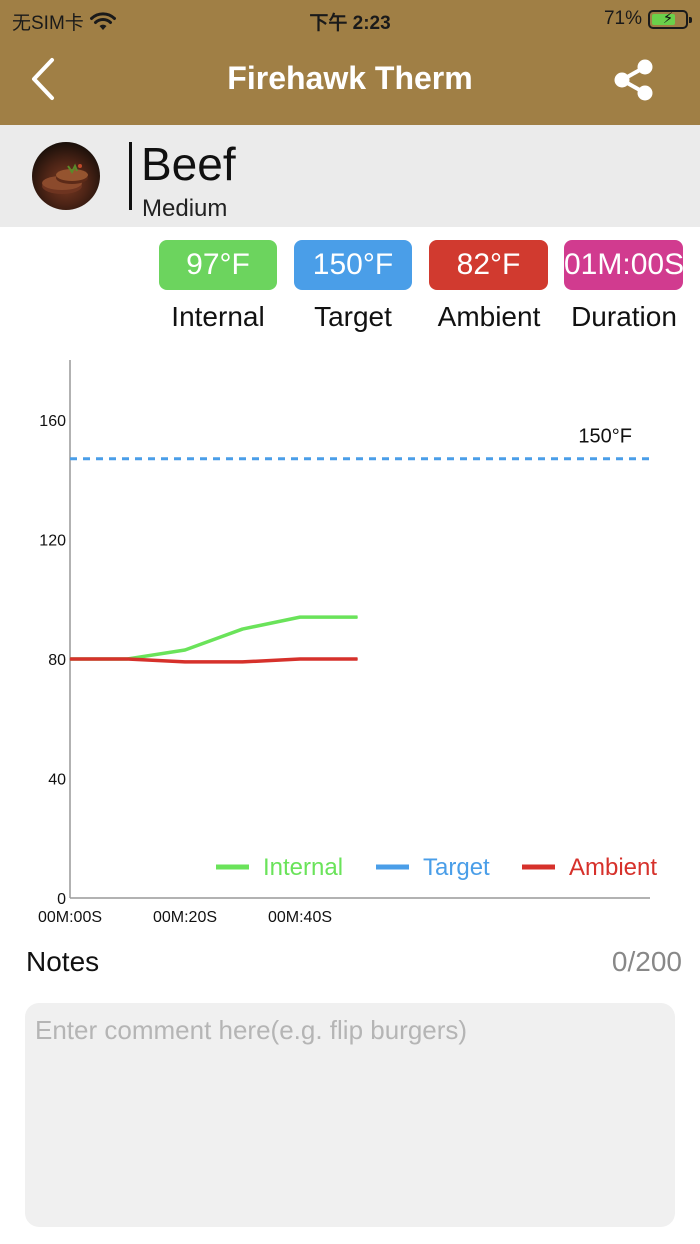  Describe the element at coordinates (353, 265) in the screenshot. I see `target-temp-badge: 150°F` at that location.